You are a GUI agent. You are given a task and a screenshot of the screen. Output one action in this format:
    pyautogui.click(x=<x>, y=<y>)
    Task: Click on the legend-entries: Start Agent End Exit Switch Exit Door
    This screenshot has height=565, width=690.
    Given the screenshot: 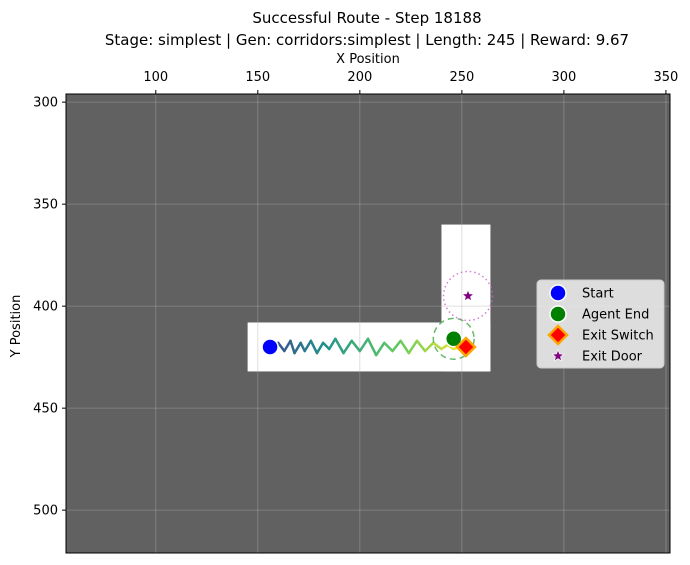 What is the action you would take?
    pyautogui.click(x=600, y=324)
    